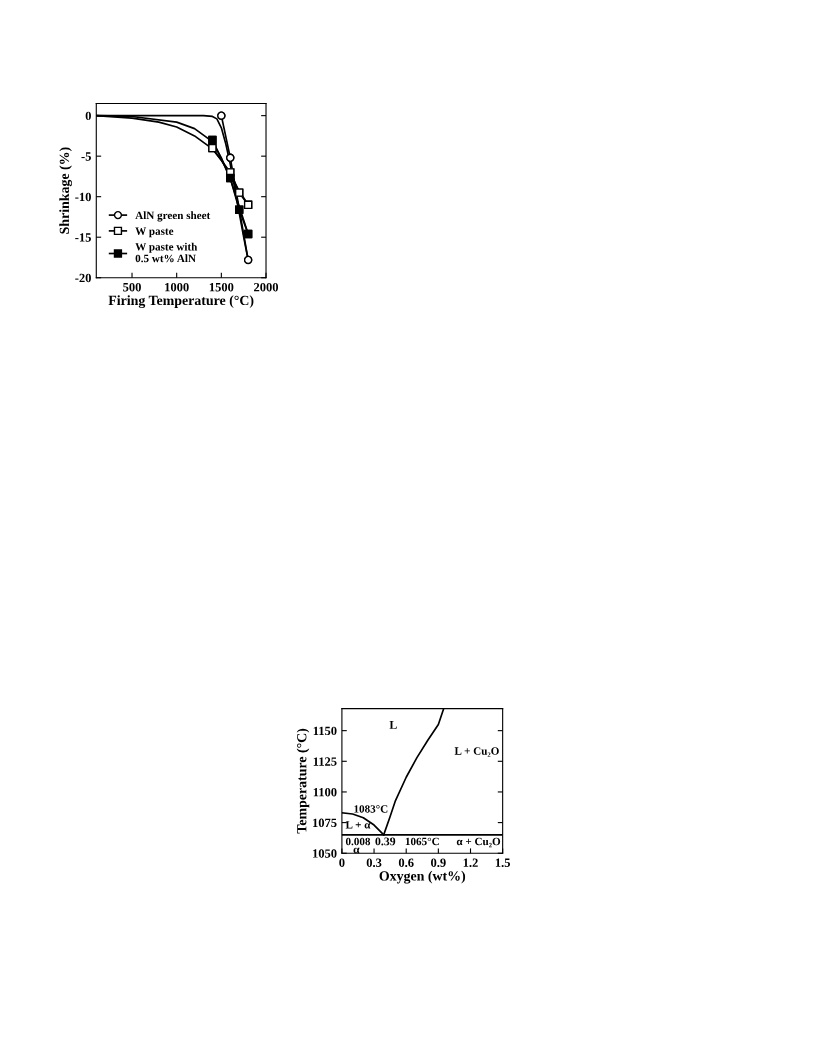 This screenshot has width=816, height=1056. Describe the element at coordinates (88, 116) in the screenshot. I see `y-tick-label: 0` at that location.